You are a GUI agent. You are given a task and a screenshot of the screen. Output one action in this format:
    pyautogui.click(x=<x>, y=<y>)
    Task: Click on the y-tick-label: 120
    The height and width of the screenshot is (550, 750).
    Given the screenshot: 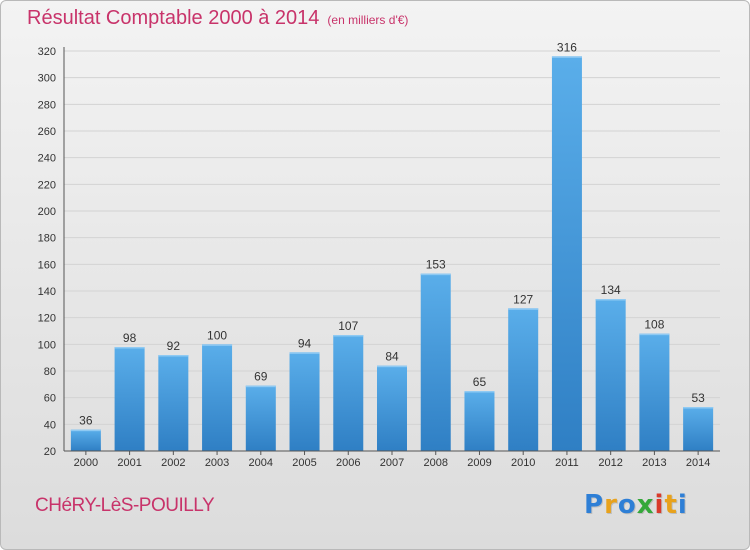 What is the action you would take?
    pyautogui.click(x=47, y=319)
    